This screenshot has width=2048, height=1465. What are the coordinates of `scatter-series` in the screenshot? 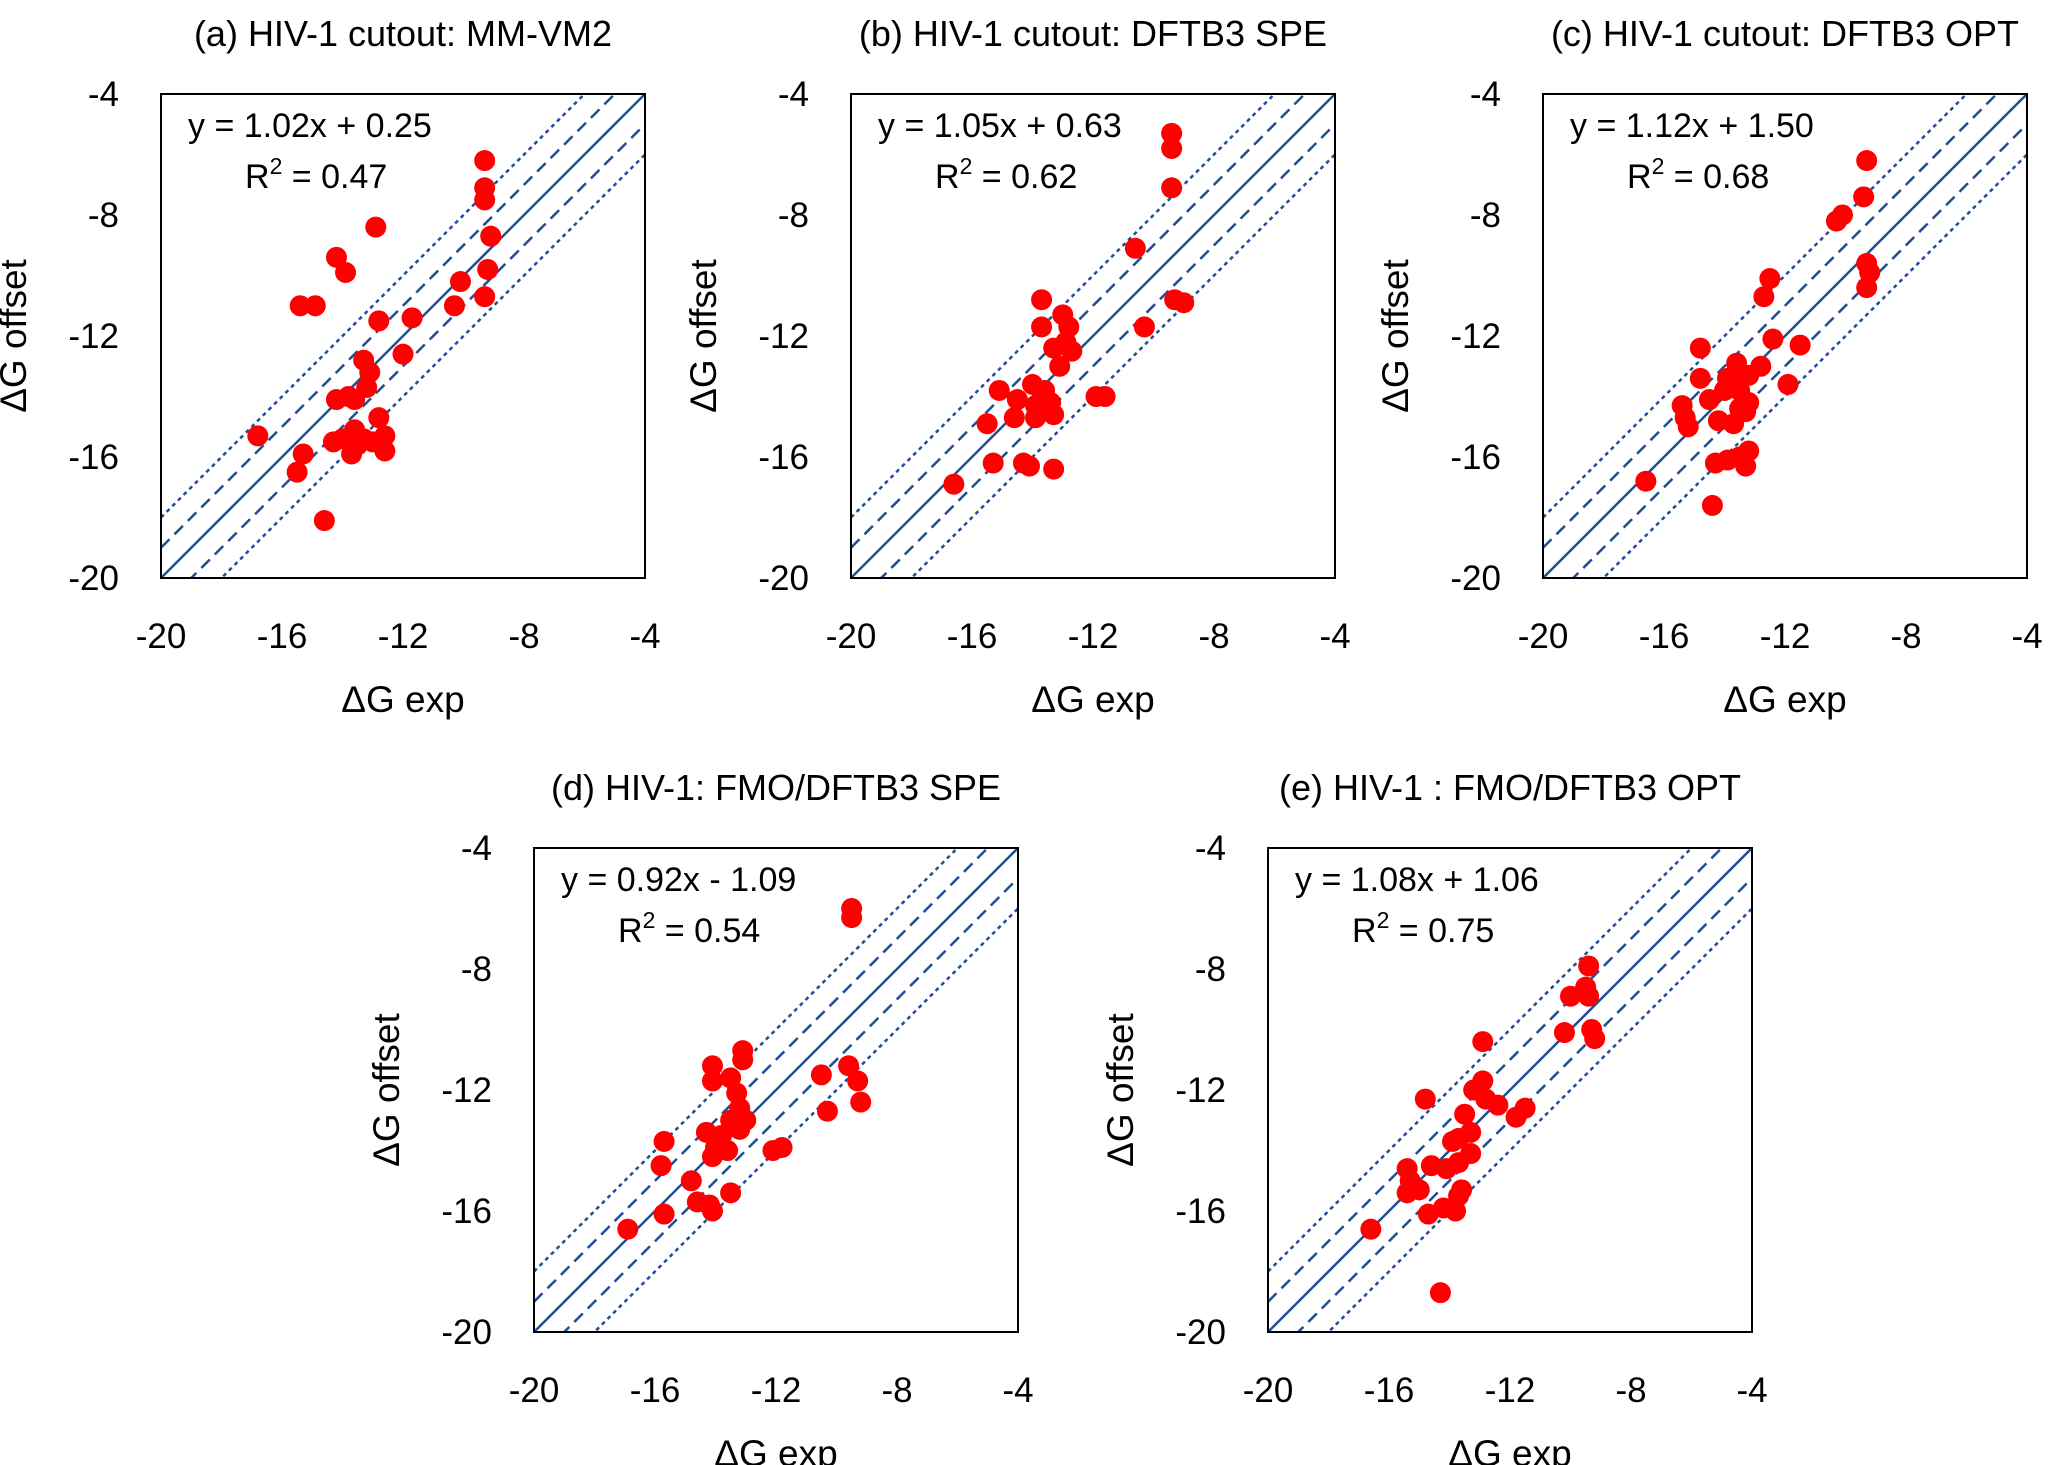 It's located at (1069, 308).